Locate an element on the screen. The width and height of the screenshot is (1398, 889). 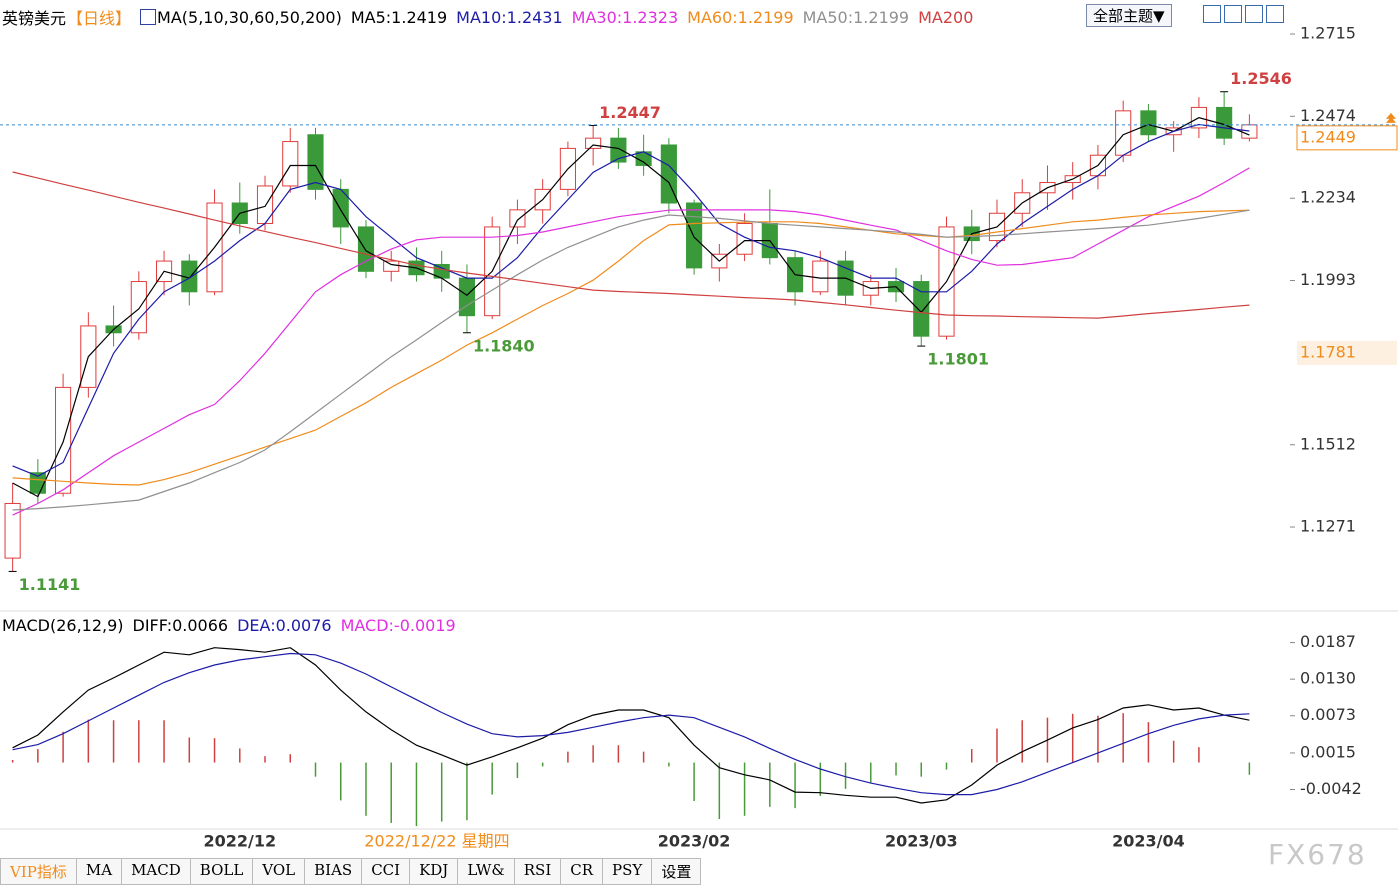
tab: MA is located at coordinates (99, 871).